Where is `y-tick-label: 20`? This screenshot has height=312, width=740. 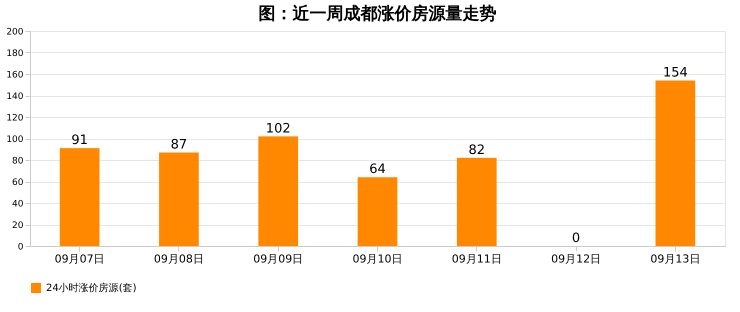
y-tick-label: 20 is located at coordinates (18, 226).